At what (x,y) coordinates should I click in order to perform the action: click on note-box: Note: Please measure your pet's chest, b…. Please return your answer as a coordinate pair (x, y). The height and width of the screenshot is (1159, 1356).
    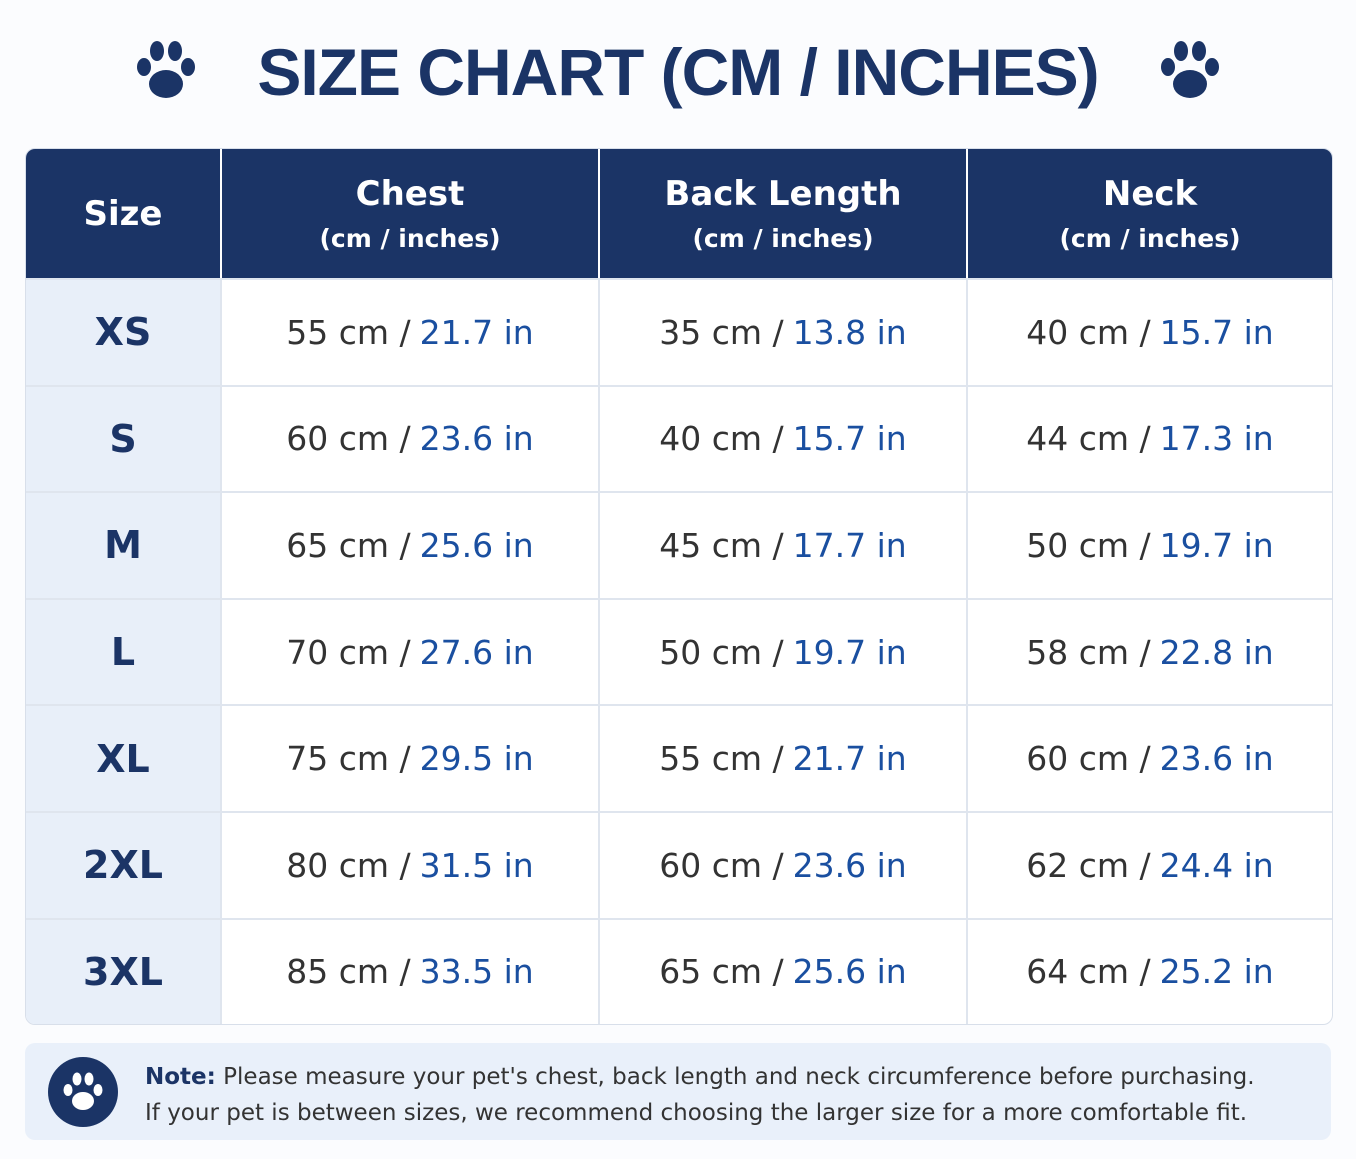
    Looking at the image, I should click on (678, 1091).